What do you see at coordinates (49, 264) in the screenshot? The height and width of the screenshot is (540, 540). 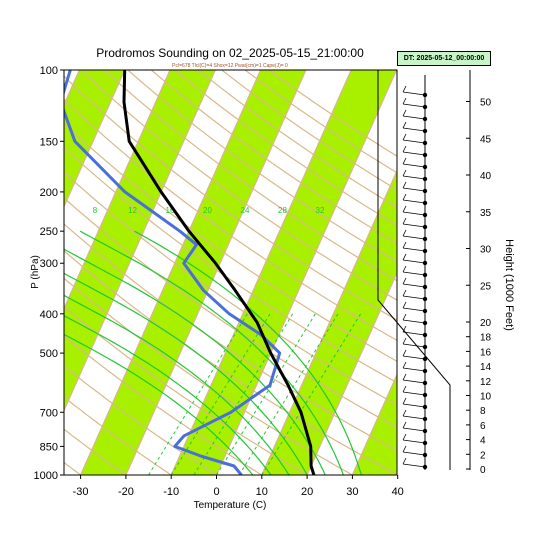 I see `y-tick-label: 300` at bounding box center [49, 264].